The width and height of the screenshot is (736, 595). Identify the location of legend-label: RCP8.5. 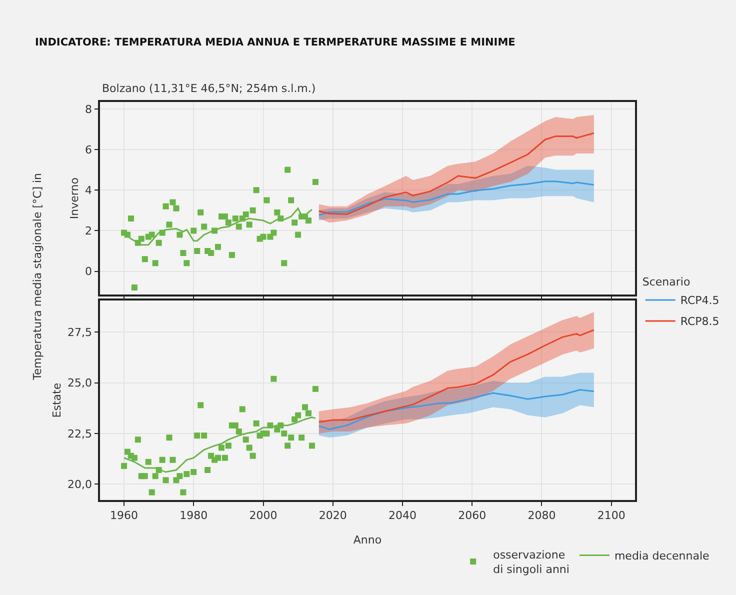
(700, 321).